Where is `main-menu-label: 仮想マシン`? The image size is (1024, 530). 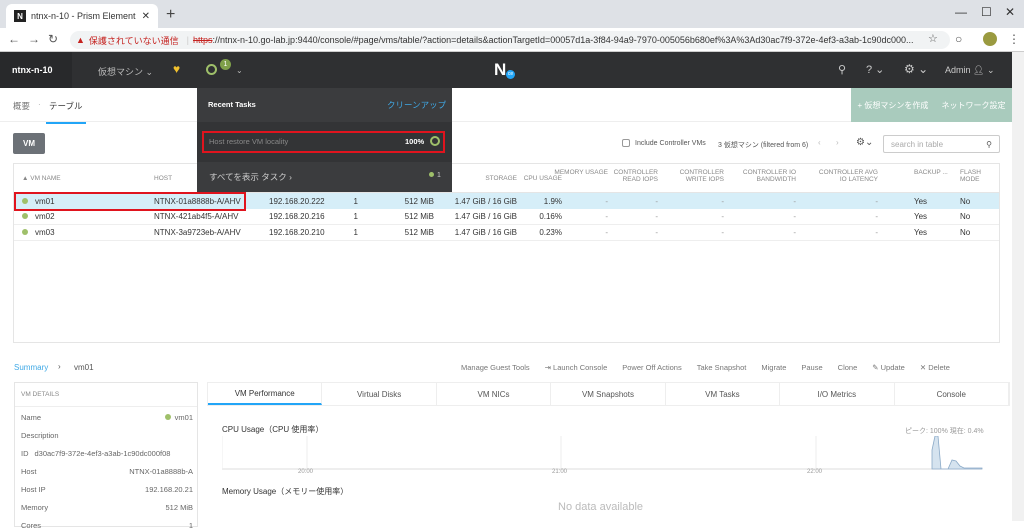 main-menu-label: 仮想マシン is located at coordinates (121, 72).